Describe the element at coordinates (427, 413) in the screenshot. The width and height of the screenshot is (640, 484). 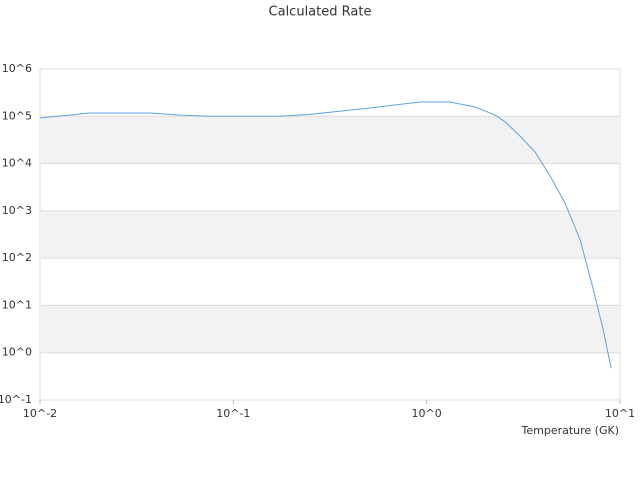
I see `x-tick-label: 10^0` at that location.